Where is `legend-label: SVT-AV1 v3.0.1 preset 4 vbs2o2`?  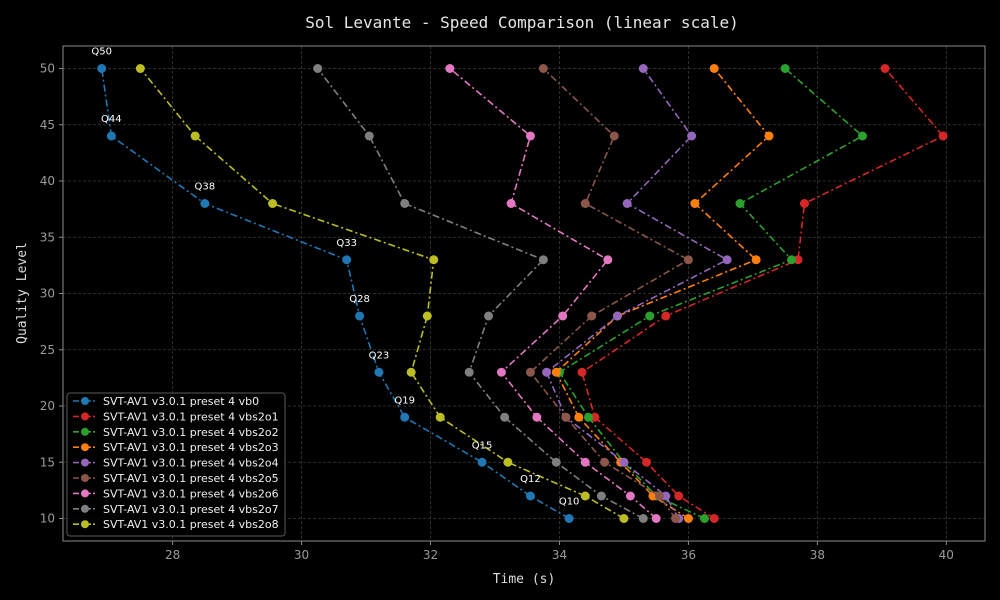 legend-label: SVT-AV1 v3.0.1 preset 4 vbs2o2 is located at coordinates (191, 432).